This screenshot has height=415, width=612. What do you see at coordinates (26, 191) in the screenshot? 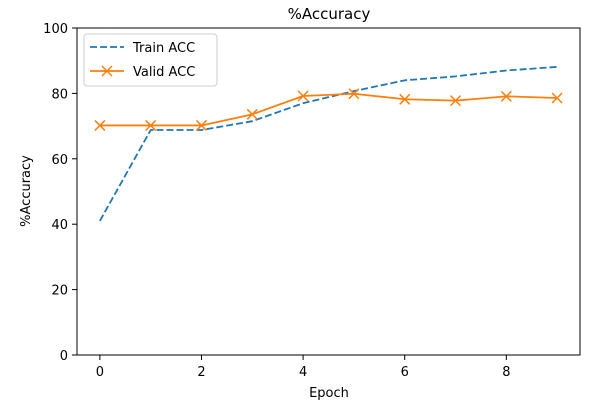
I see `y-axis-label: %Accuracy` at bounding box center [26, 191].